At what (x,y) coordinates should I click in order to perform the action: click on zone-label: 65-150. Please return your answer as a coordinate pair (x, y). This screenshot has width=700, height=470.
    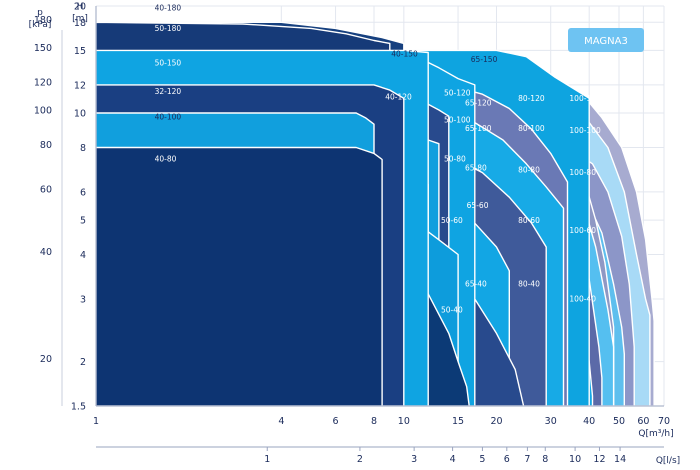
    Looking at the image, I should click on (484, 59).